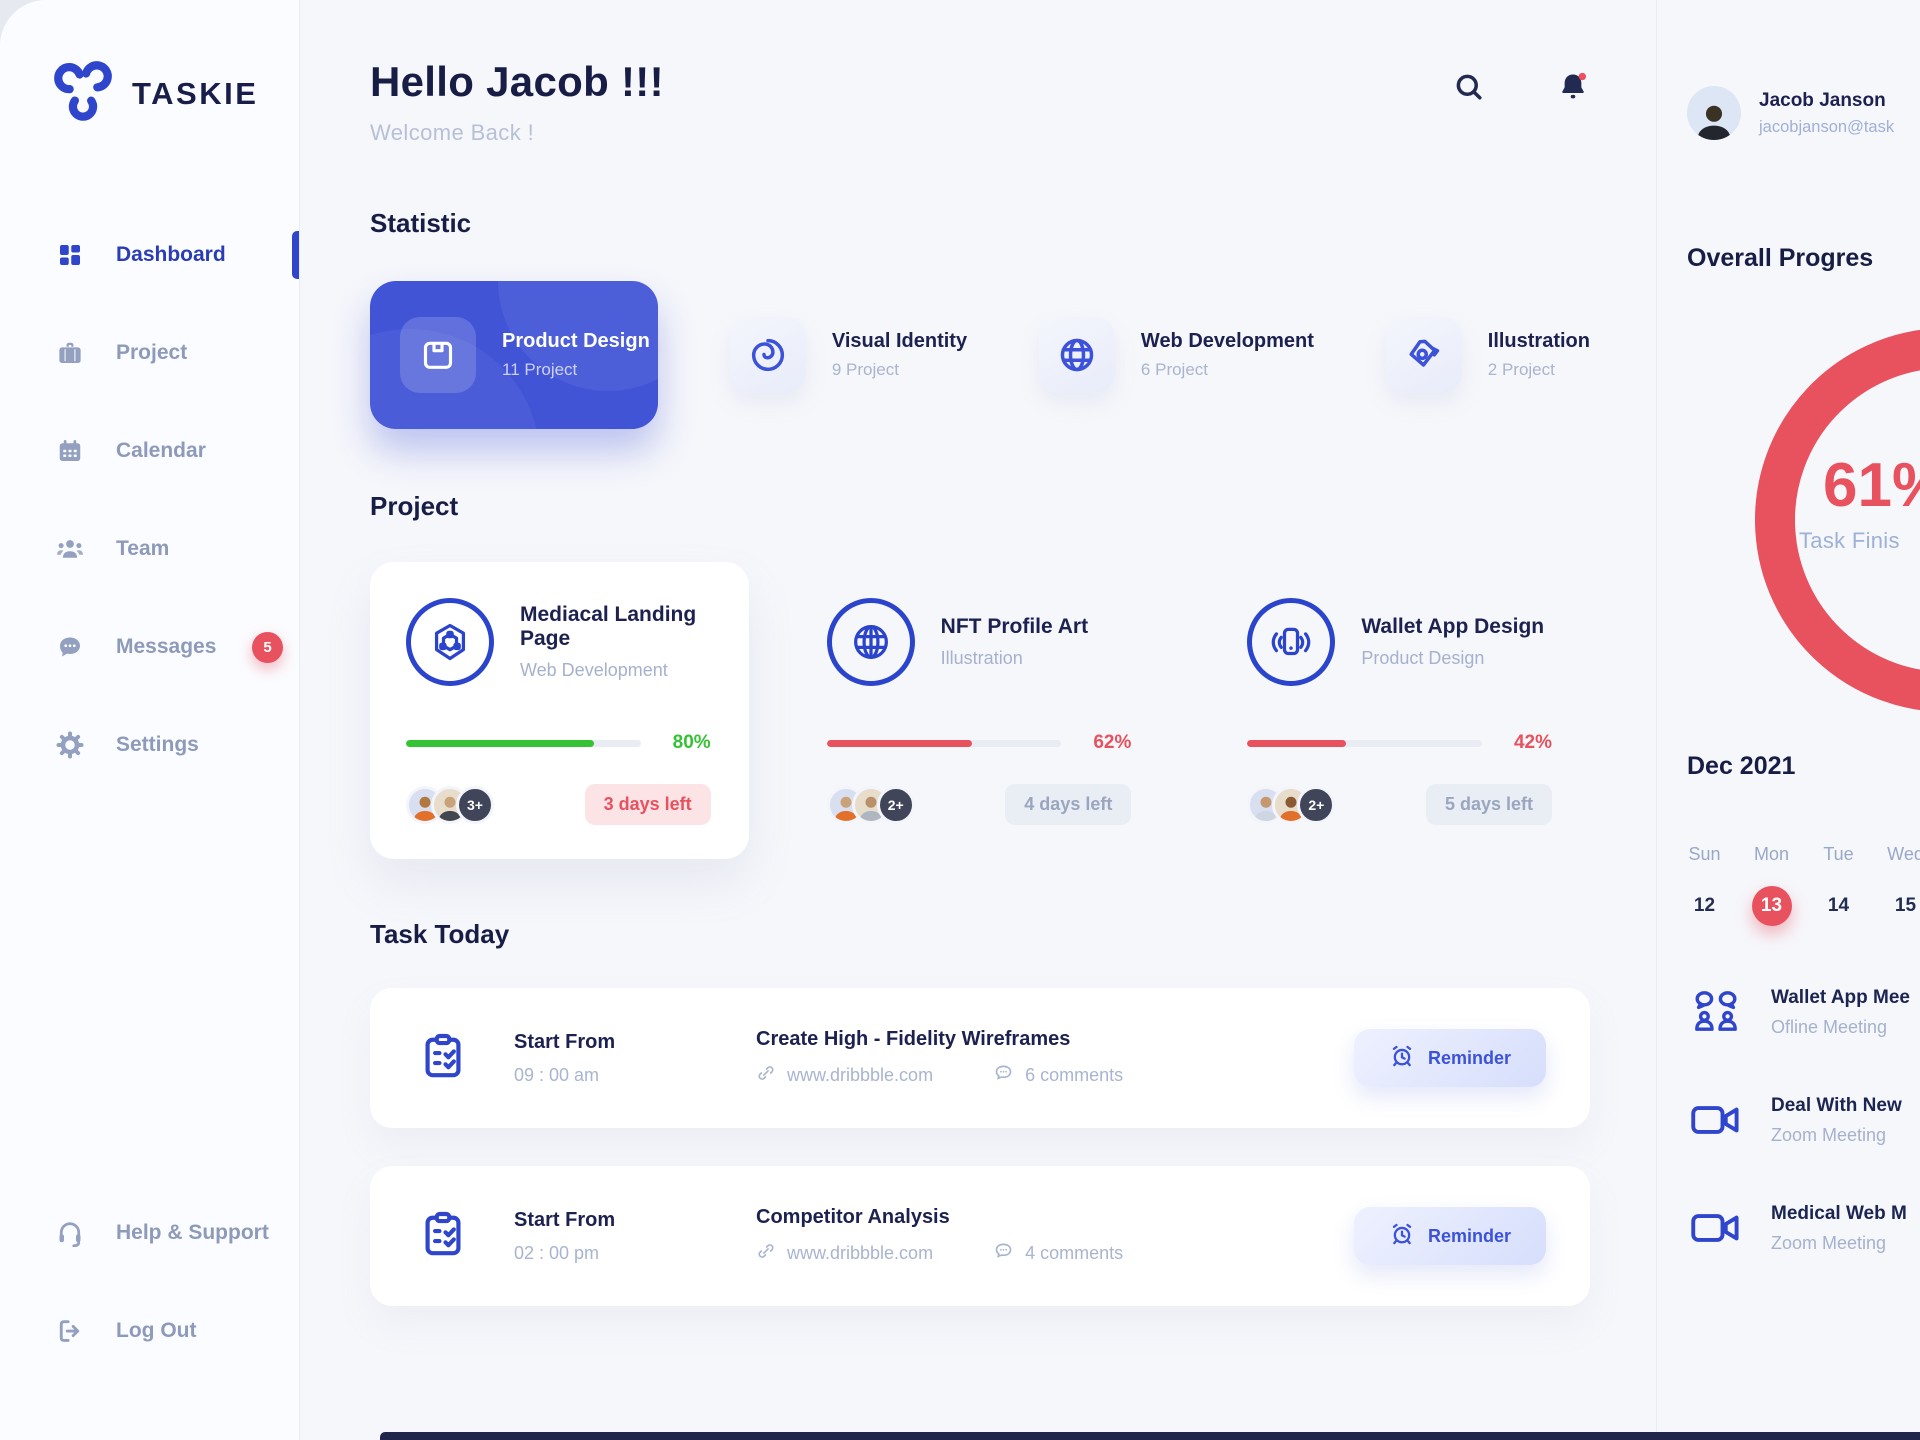 The image size is (1920, 1440). I want to click on stat-card-label: Product Design, so click(576, 341).